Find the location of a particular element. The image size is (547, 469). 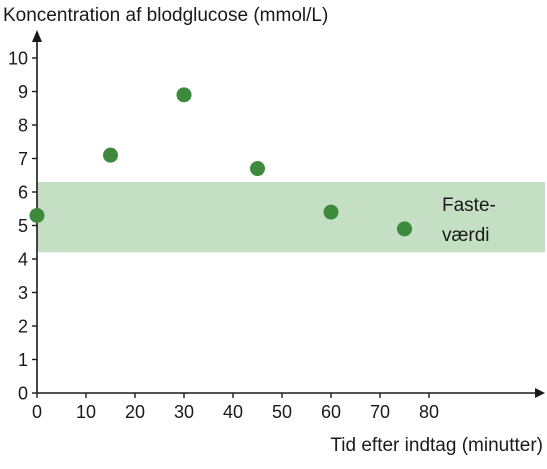

chart-title: Koncentration af blodglucose (mmol/L) is located at coordinates (165, 15).